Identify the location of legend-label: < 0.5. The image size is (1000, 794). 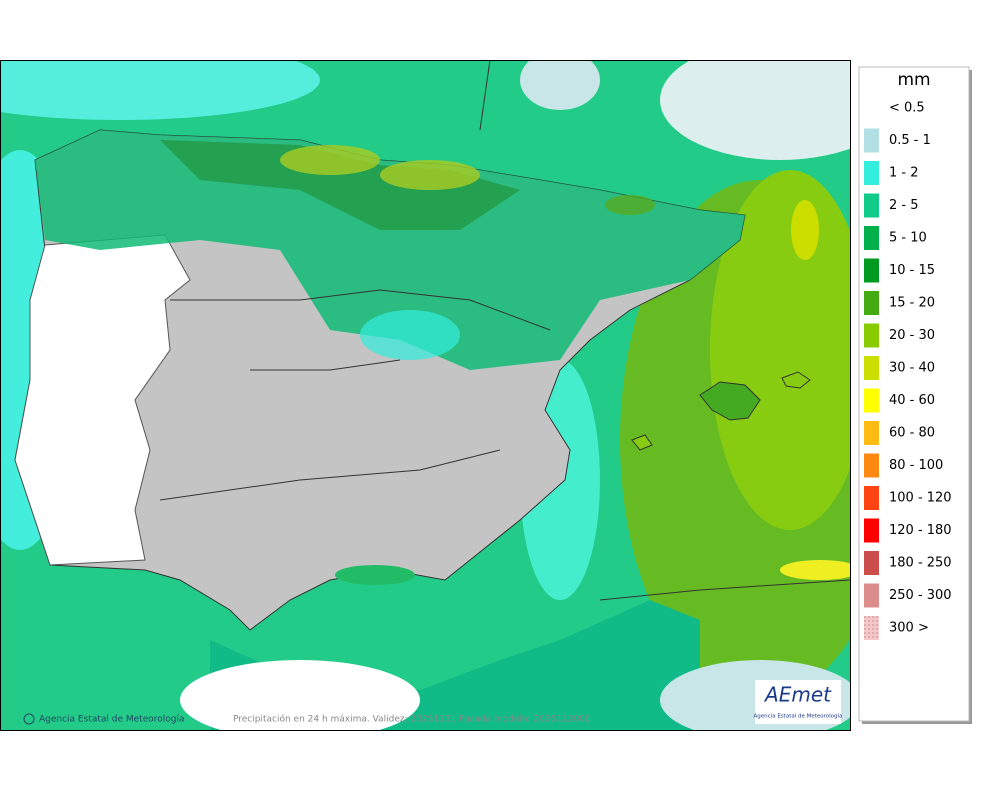
(907, 108).